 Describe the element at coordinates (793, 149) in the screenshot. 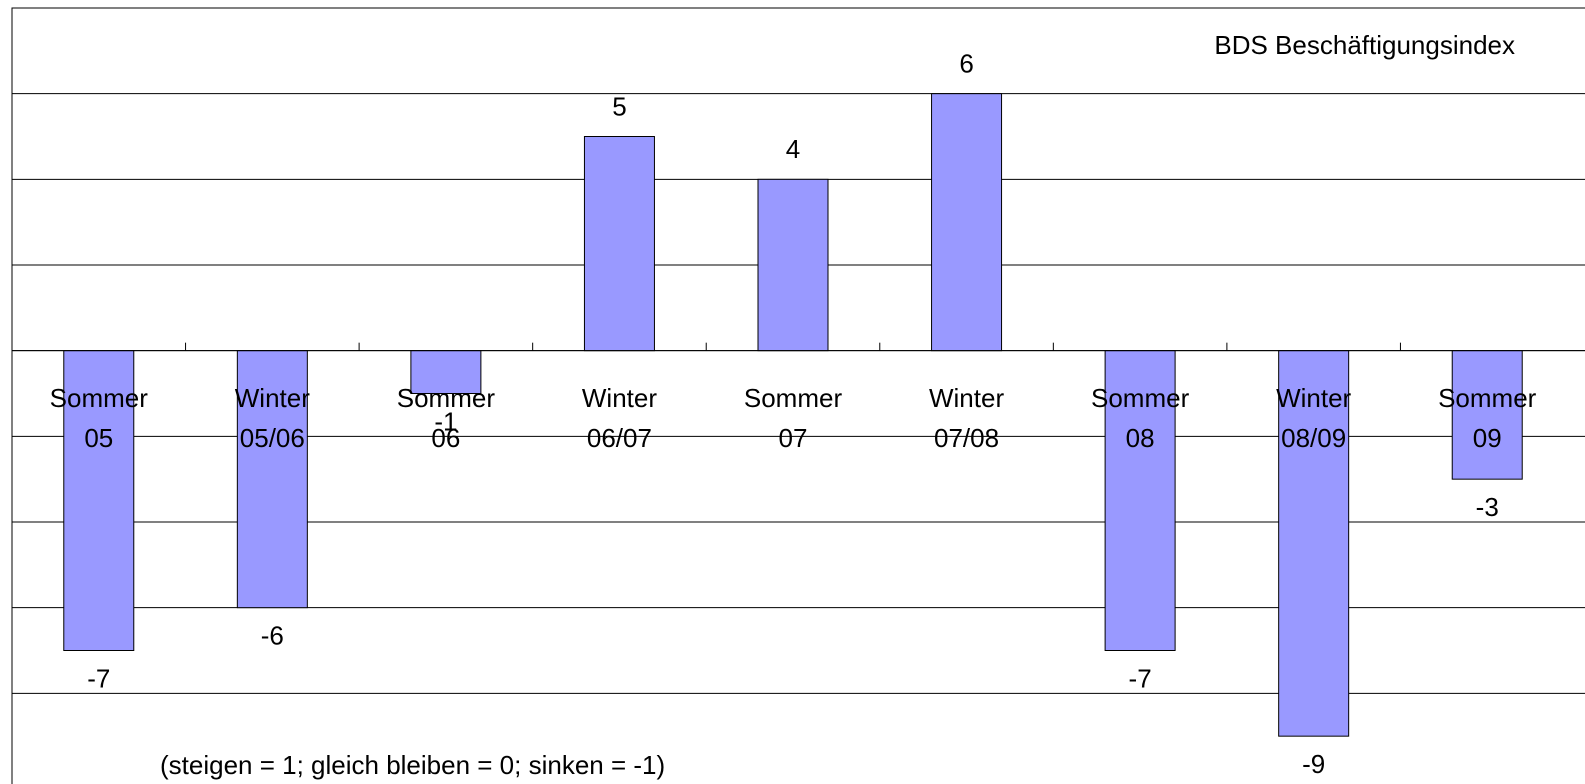

I see `data-label: 4` at that location.